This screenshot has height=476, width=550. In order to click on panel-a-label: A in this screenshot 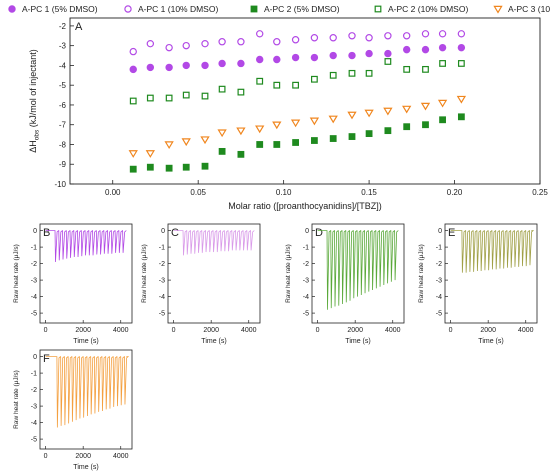, I will do `click(79, 27)`.